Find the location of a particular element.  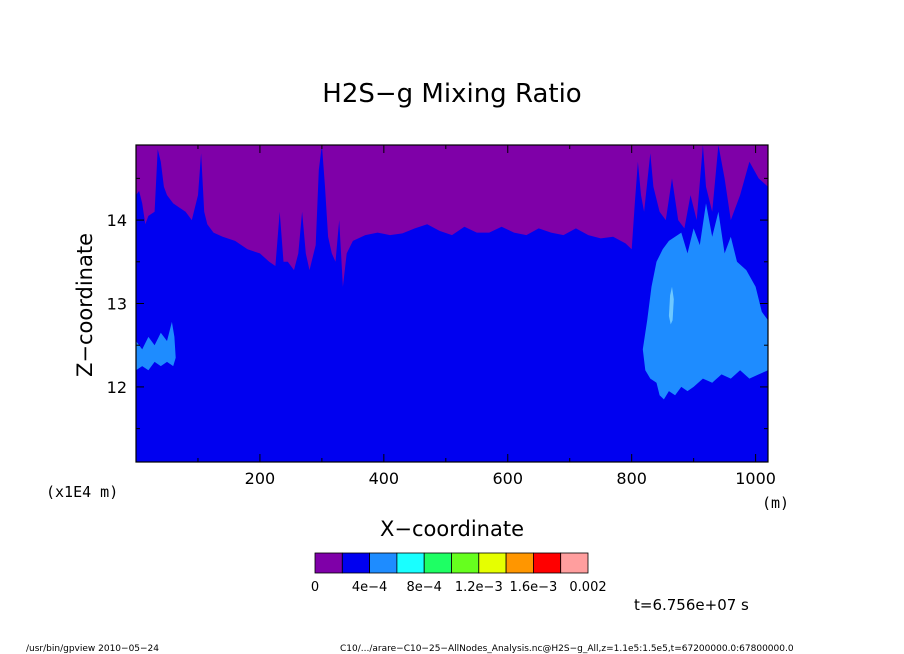

colorbar-label: 0 is located at coordinates (315, 587).